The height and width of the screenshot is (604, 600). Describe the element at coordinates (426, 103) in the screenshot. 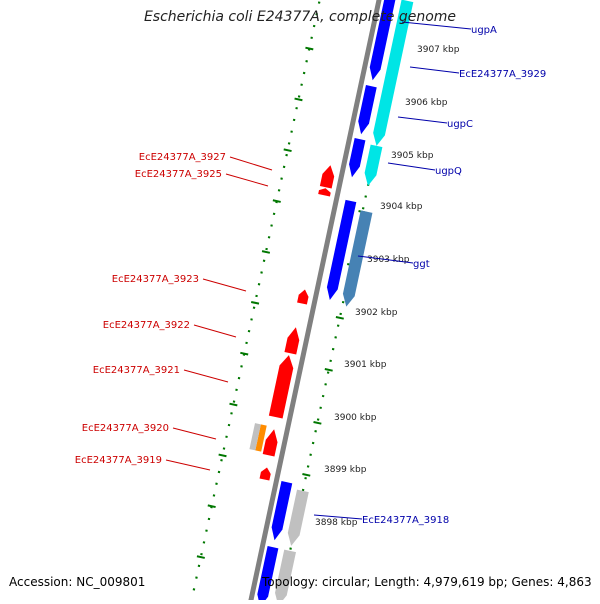

I see `kbp-label: 3906 kbp` at that location.